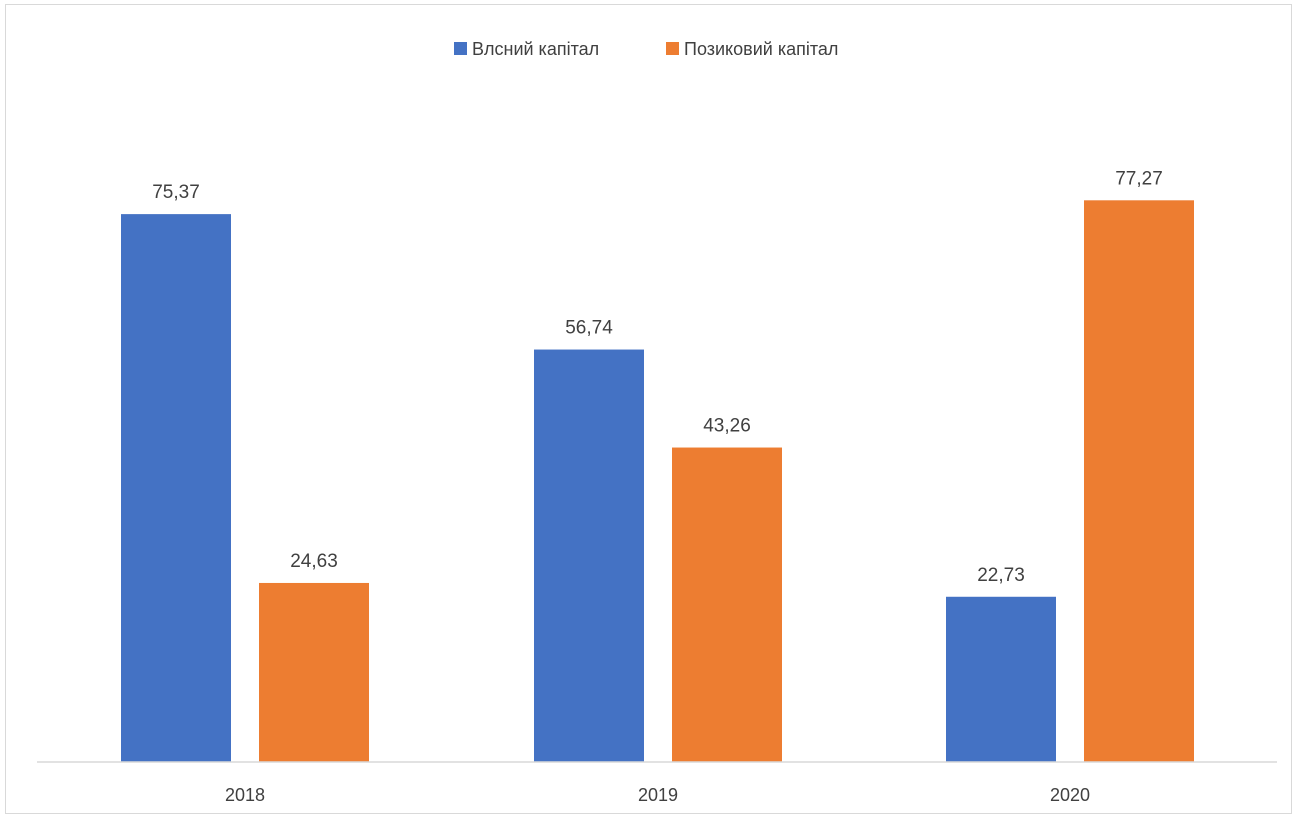  I want to click on legend-label-own-capital: Влсний капітал, so click(535, 49).